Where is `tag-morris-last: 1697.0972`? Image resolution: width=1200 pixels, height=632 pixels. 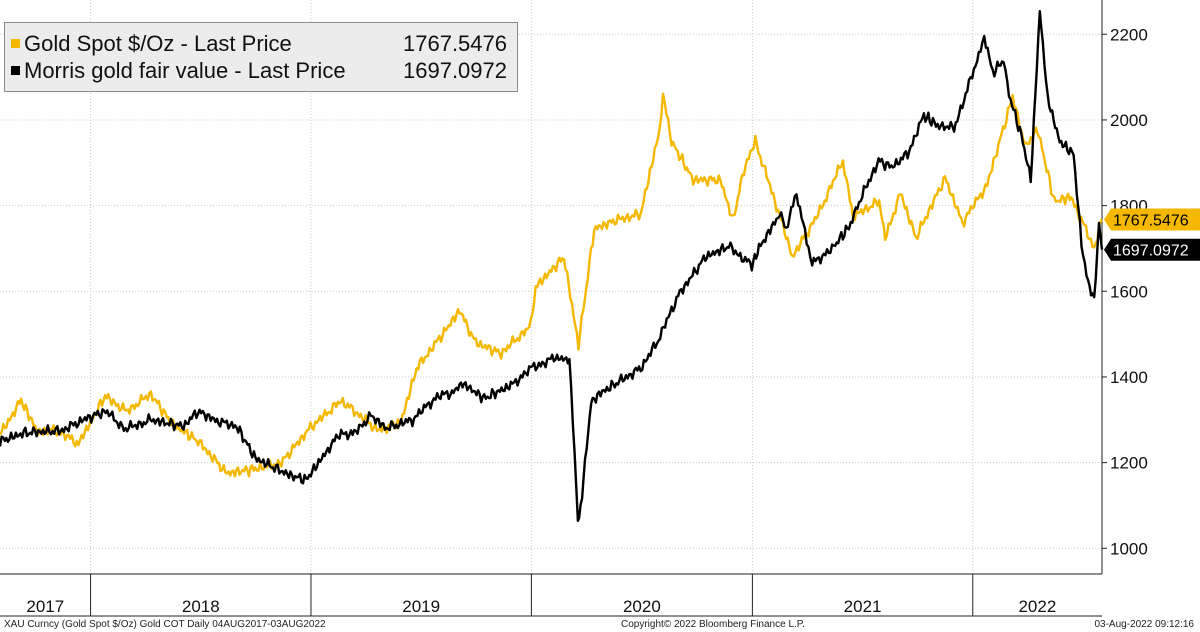 tag-morris-last: 1697.0972 is located at coordinates (1152, 249).